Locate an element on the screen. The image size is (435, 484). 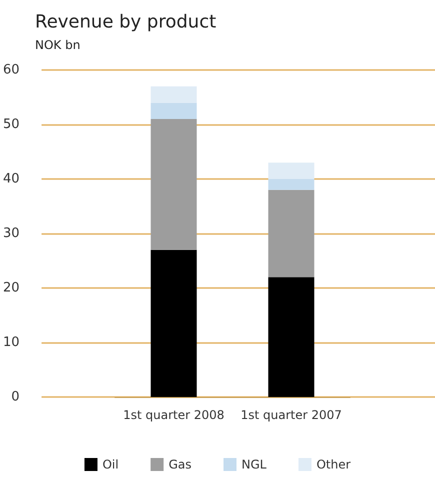
y-tick-label: 30 is located at coordinates (11, 233).